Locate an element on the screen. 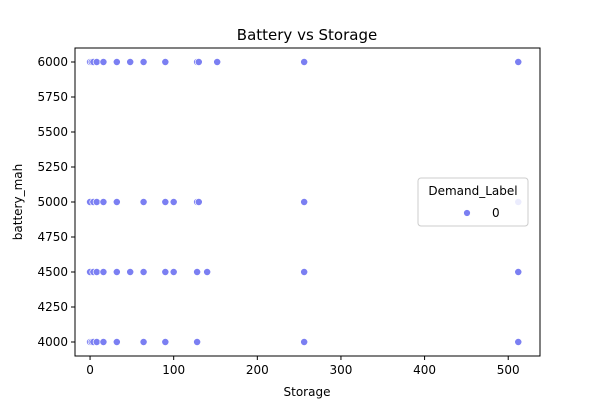  x-tick-label: 500 is located at coordinates (508, 370).